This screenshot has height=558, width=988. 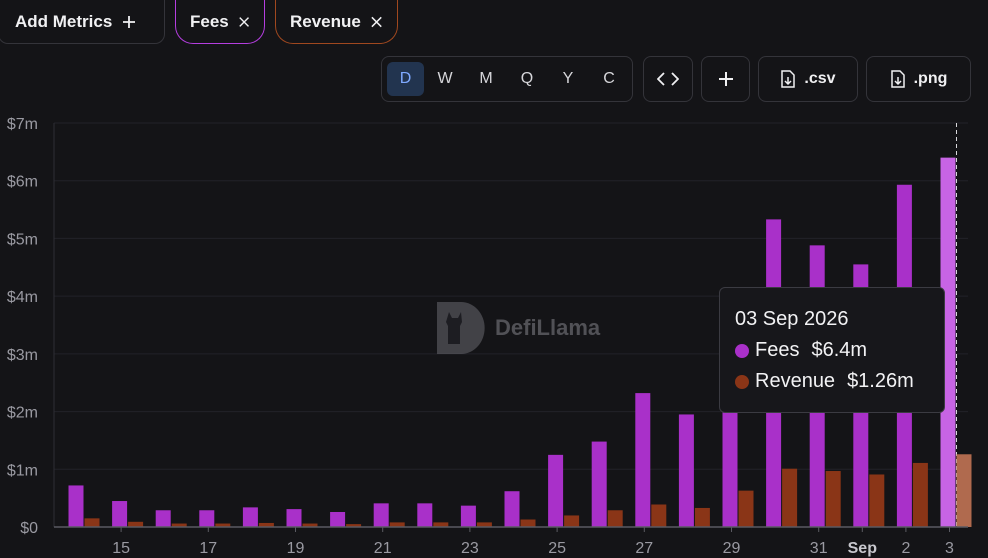 I want to click on period-quarterly-button: Q, so click(x=527, y=78).